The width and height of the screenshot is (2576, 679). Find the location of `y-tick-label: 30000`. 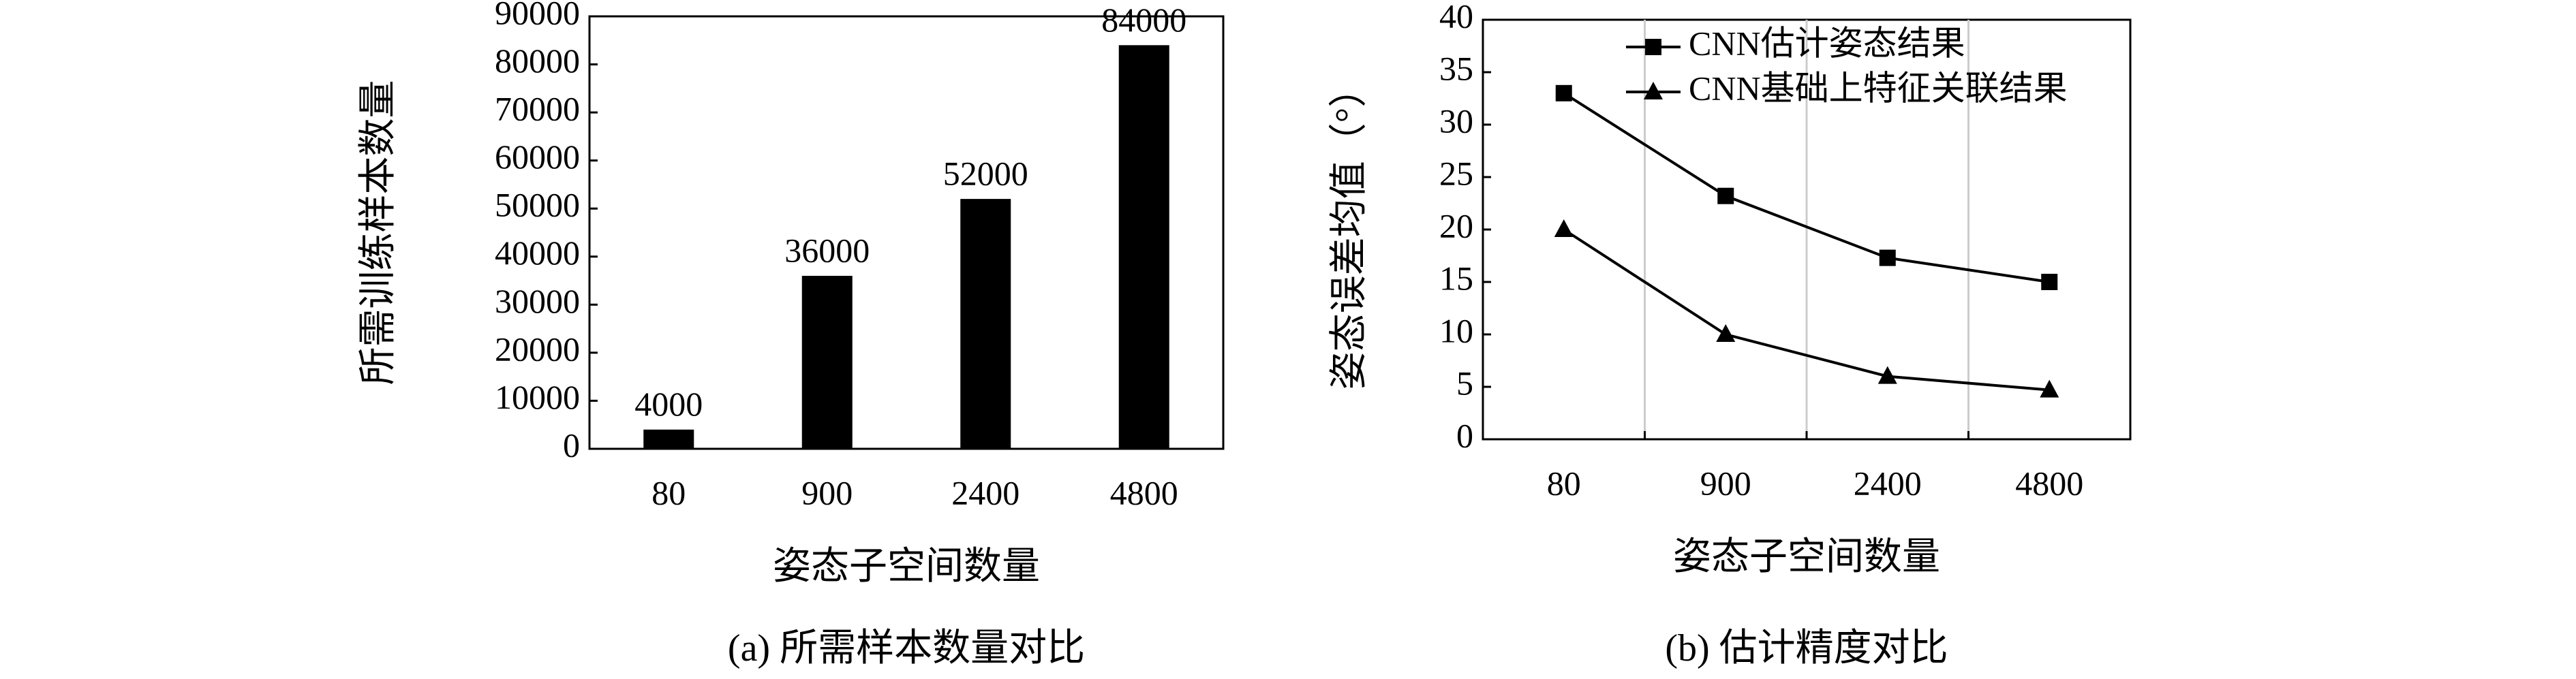

y-tick-label: 30000 is located at coordinates (537, 301).